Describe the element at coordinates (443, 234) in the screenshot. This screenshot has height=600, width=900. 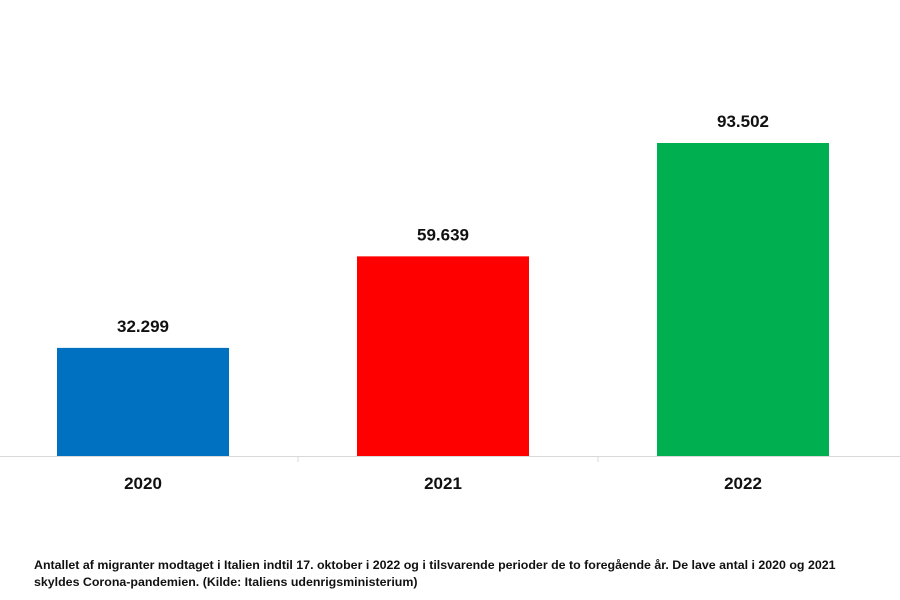
I see `value-label-2021: 59.639` at that location.